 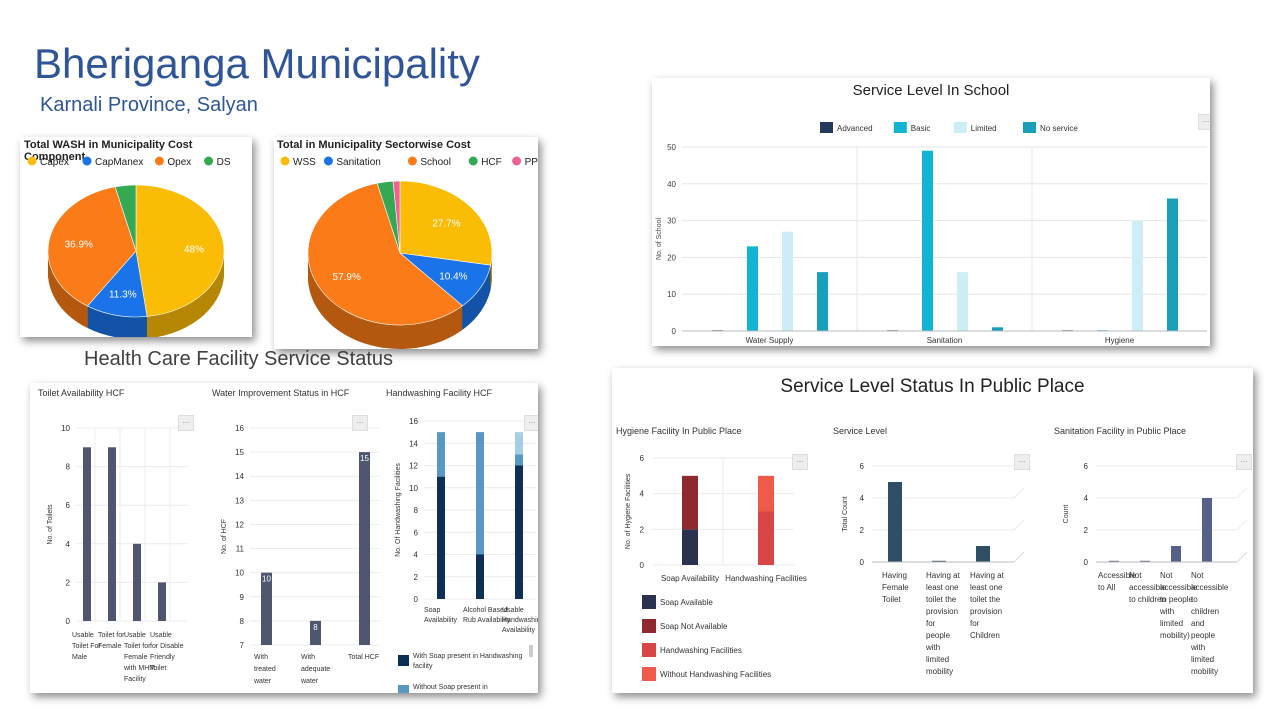 I want to click on chart-title: Handwashing Facility HCF, so click(x=439, y=393).